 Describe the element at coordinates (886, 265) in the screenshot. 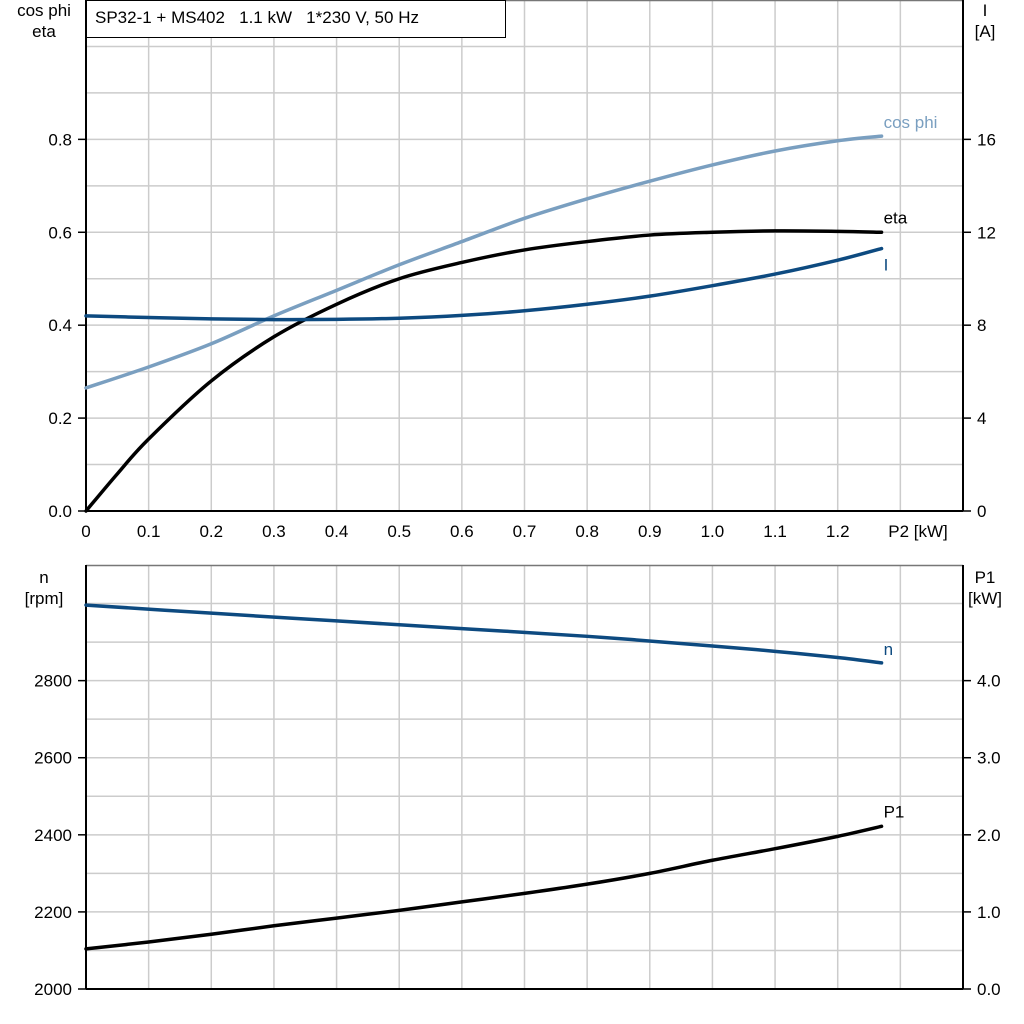

I see `series-label-i: I` at that location.